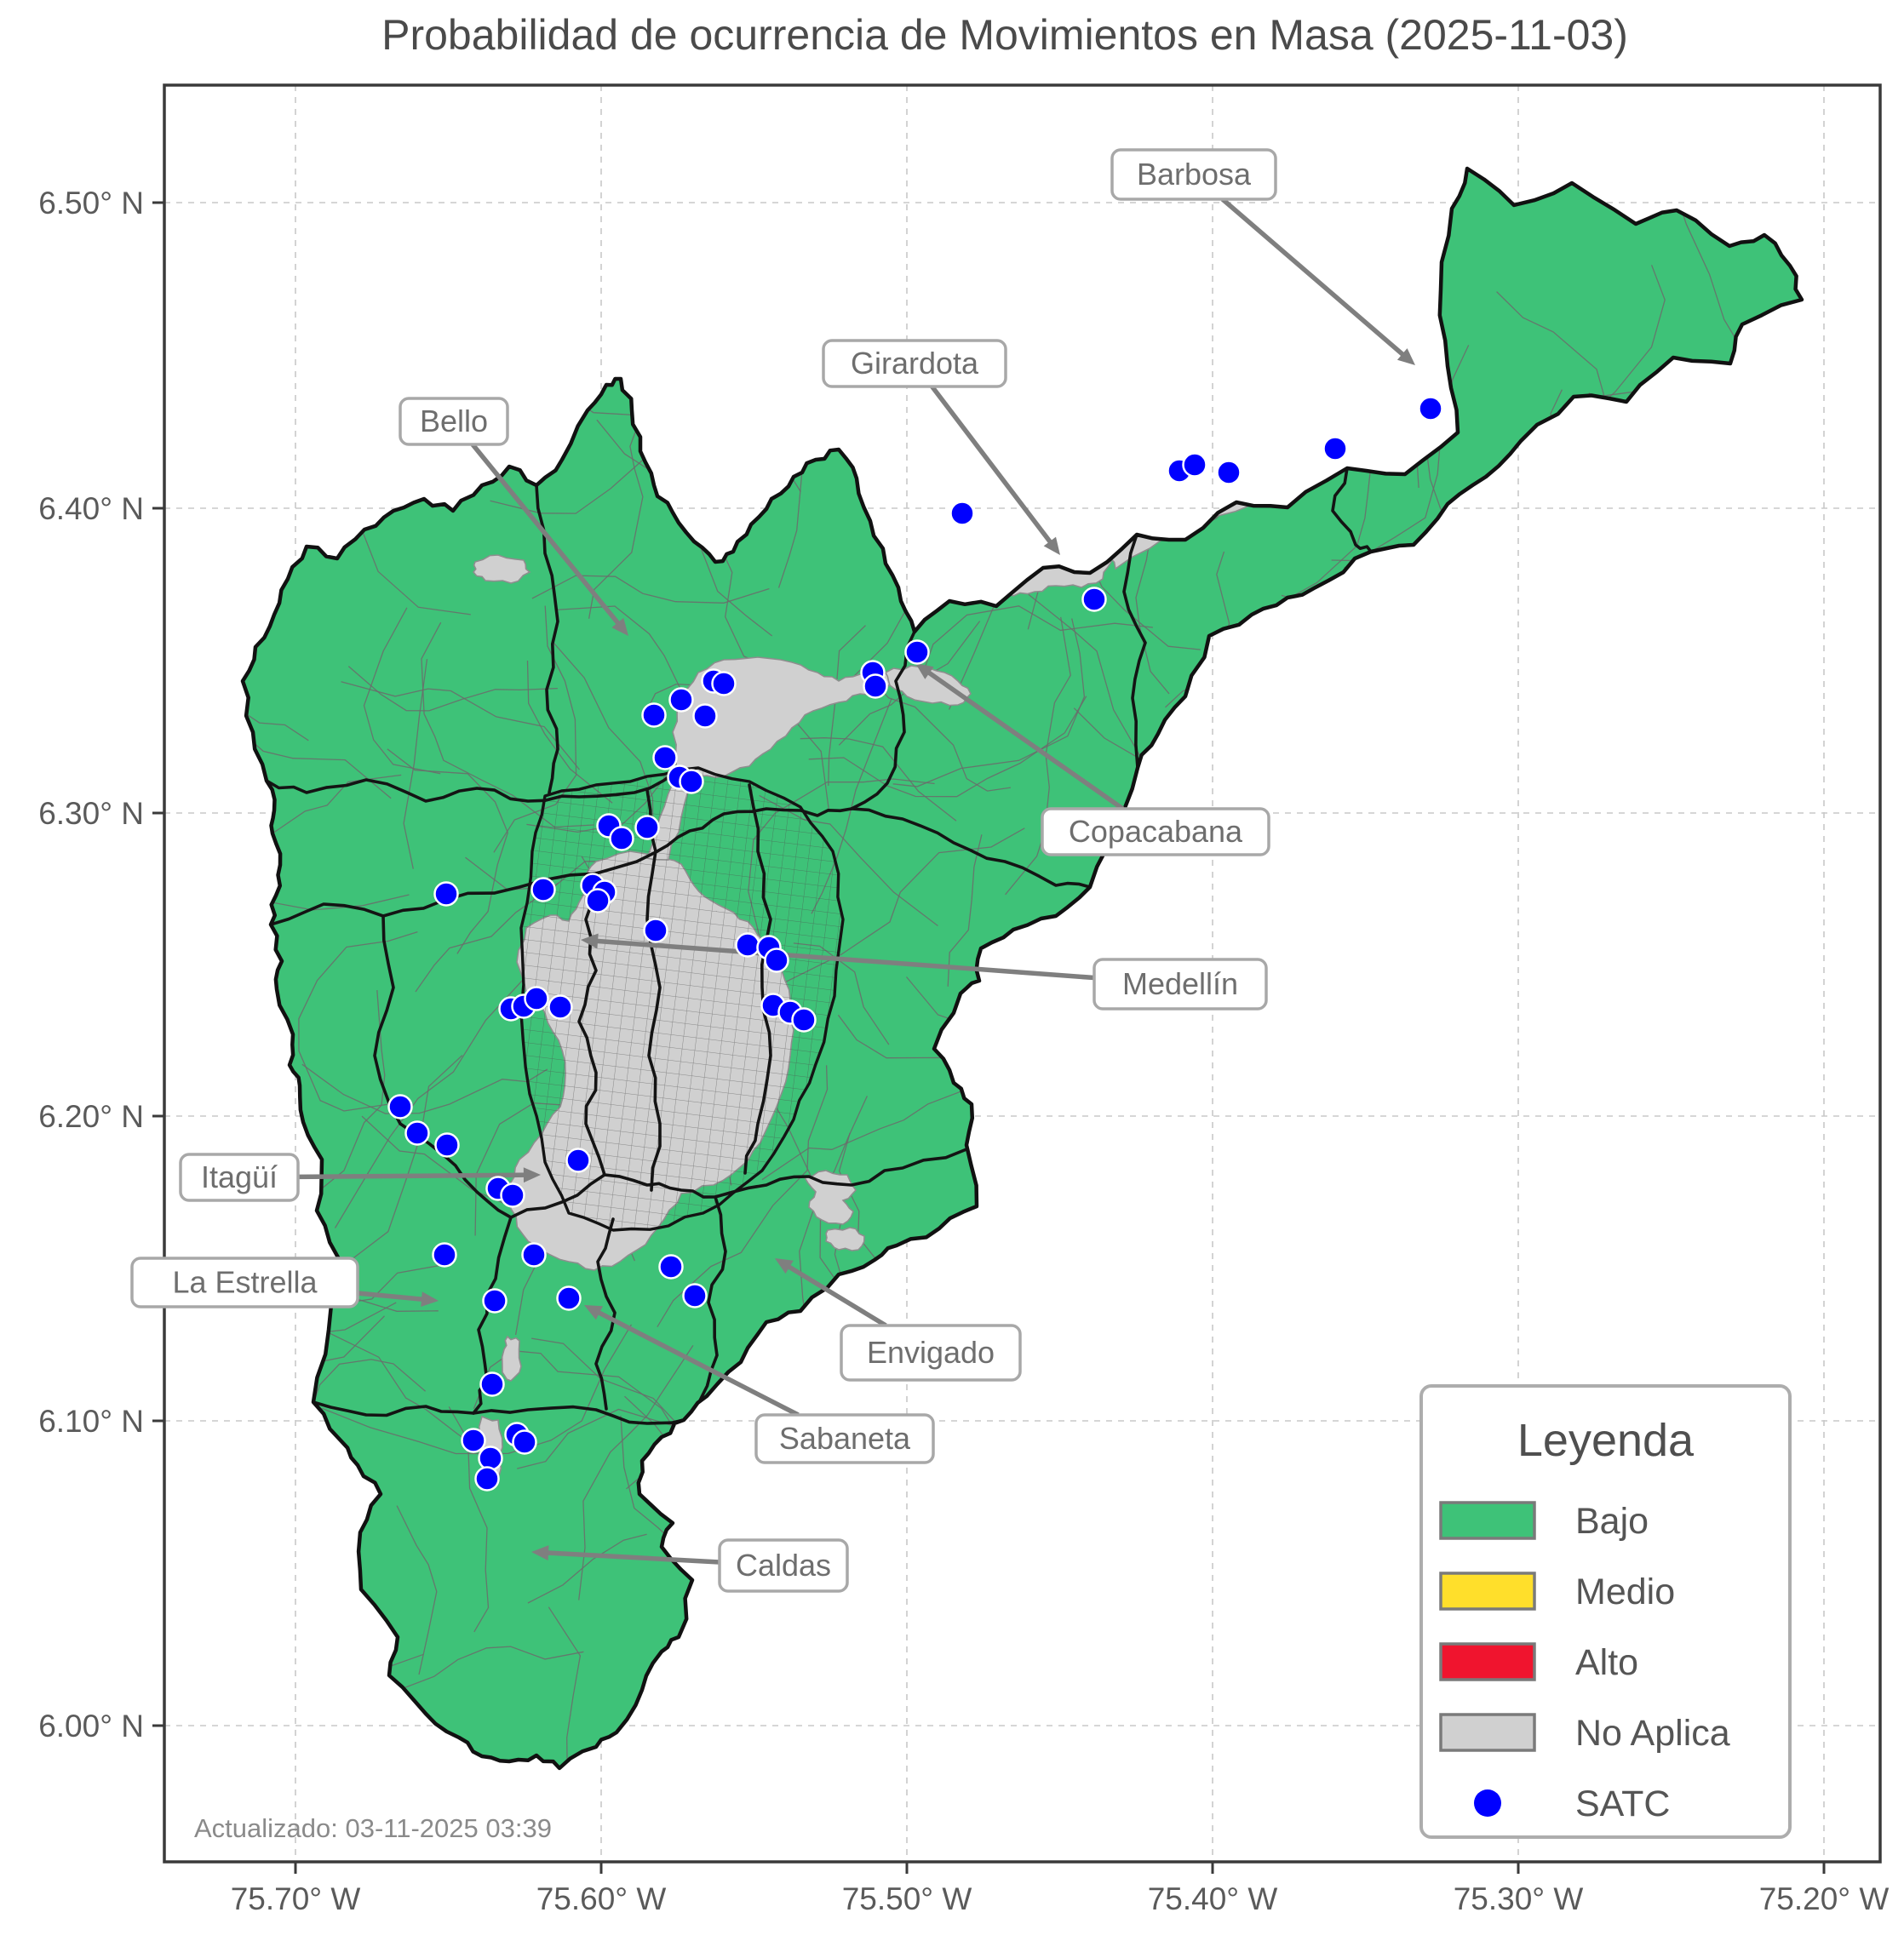  I want to click on callout-label: Bello, so click(454, 421).